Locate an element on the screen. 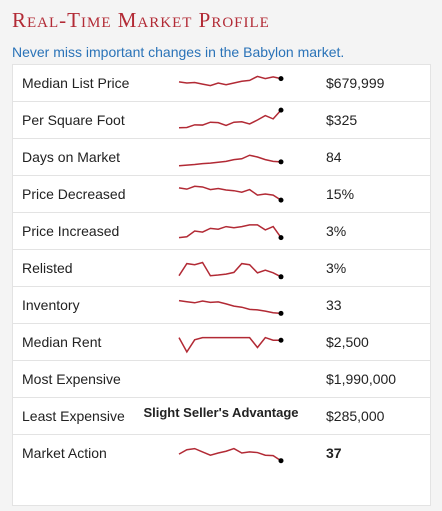 The height and width of the screenshot is (511, 442). table-row: Median Rent $2,500 is located at coordinates (221, 342).